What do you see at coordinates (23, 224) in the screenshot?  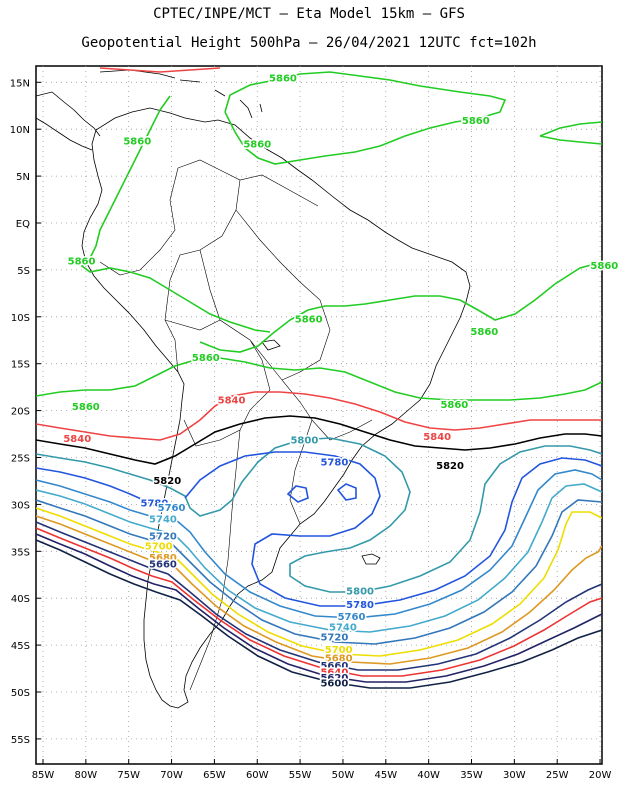 I see `lat-tick-label: EQ` at bounding box center [23, 224].